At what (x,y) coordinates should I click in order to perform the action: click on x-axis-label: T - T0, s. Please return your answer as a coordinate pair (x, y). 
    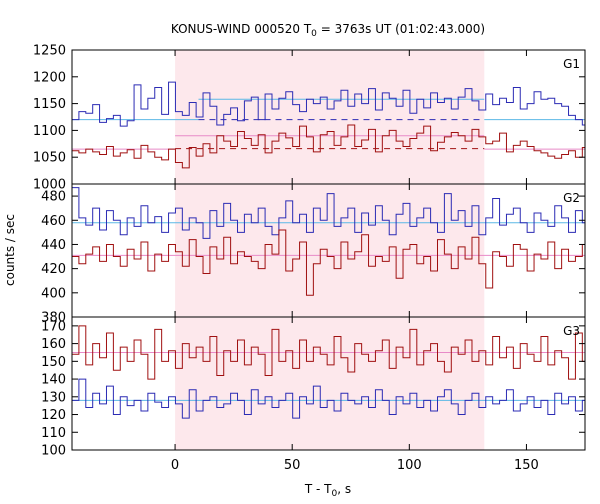
    Looking at the image, I should click on (327, 490).